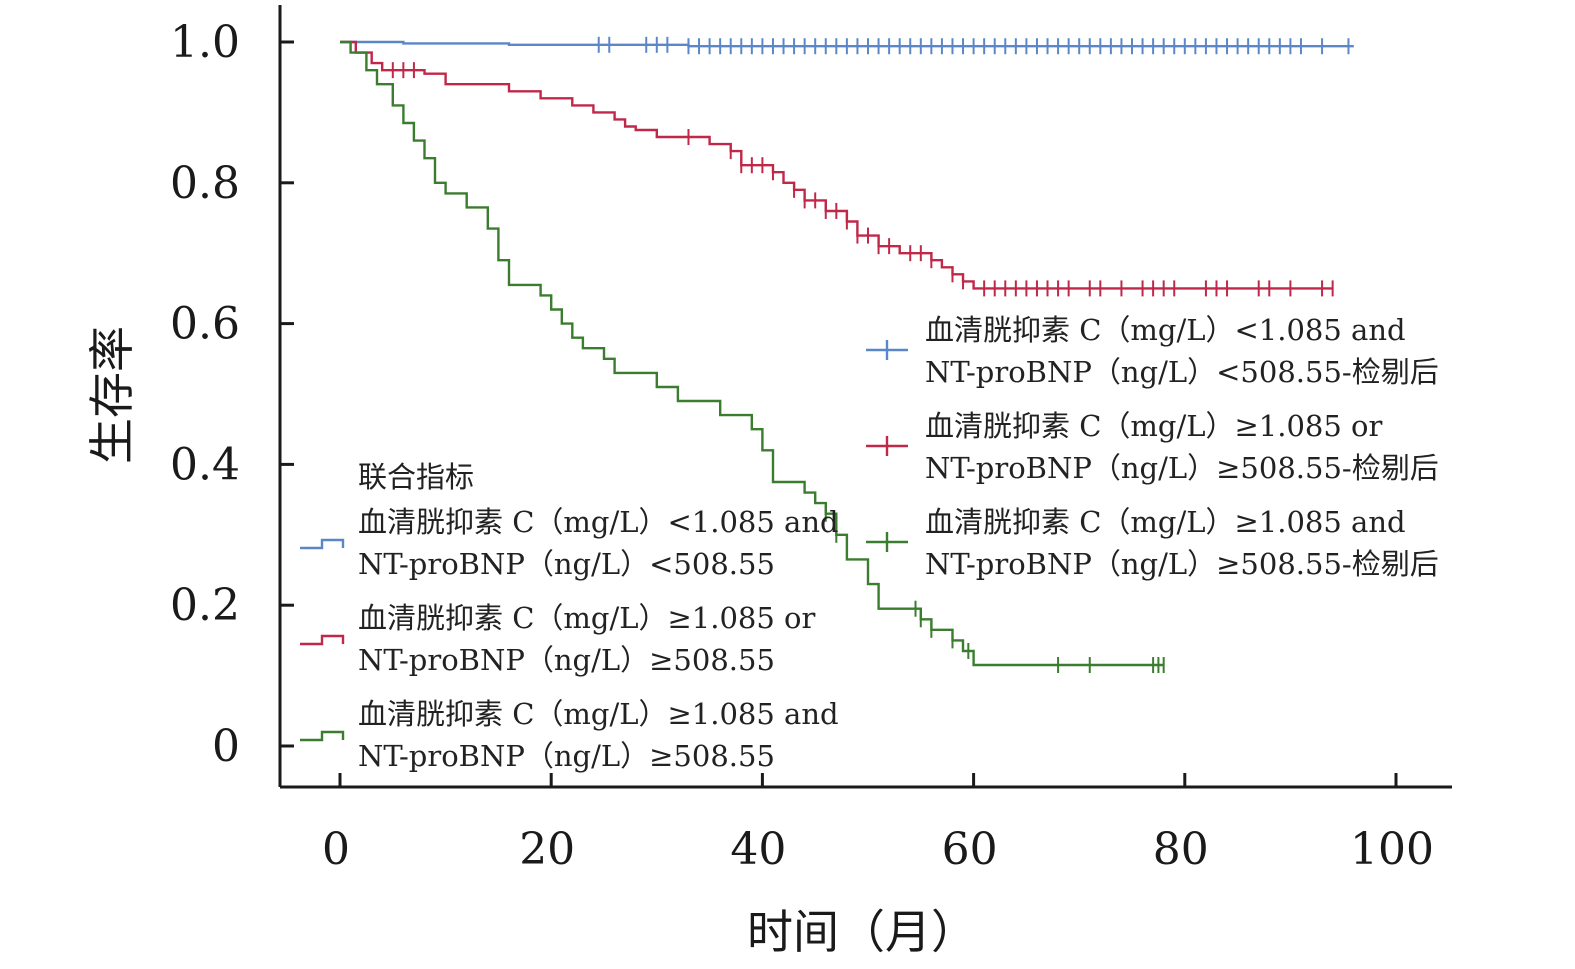  Describe the element at coordinates (1181, 849) in the screenshot. I see `x-tick-label: 80` at that location.